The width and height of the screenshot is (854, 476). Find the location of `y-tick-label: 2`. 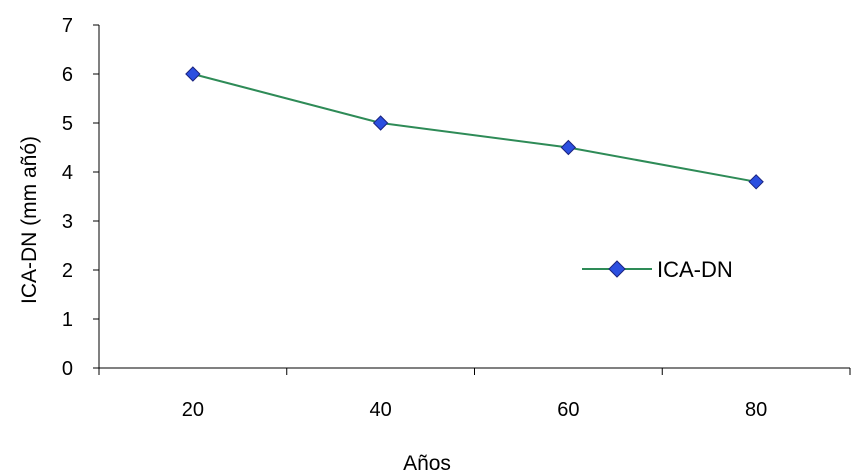

y-tick-label: 2 is located at coordinates (67, 271).